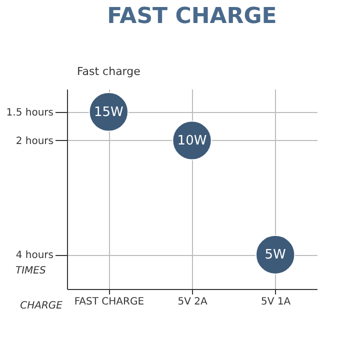  Describe the element at coordinates (192, 140) in the screenshot. I see `annotation: 10W` at that location.